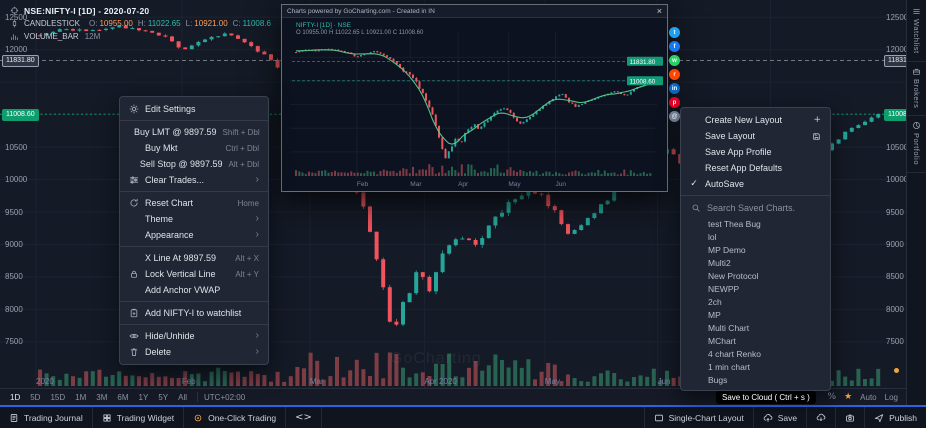 The height and width of the screenshot is (428, 926). What do you see at coordinates (715, 301) in the screenshot?
I see `saved-chart-item-2ch: 2ch` at bounding box center [715, 301].